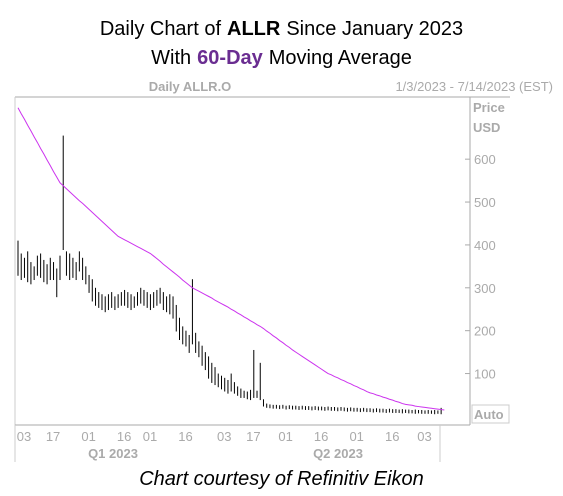 This screenshot has width=563, height=496. Describe the element at coordinates (338, 453) in the screenshot. I see `quarter-label: Q2 2023` at that location.